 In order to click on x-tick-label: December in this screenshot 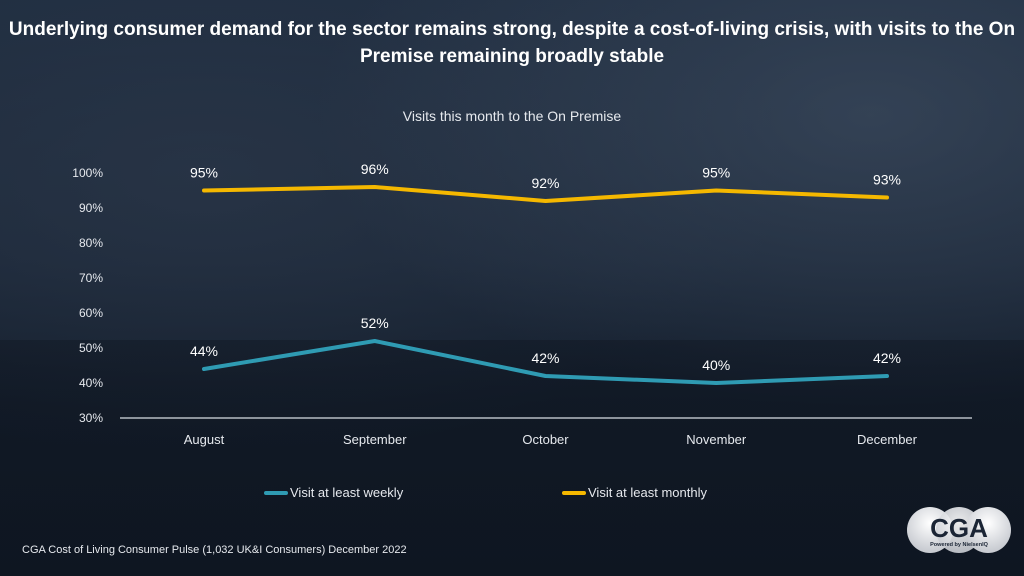, I will do `click(887, 439)`.